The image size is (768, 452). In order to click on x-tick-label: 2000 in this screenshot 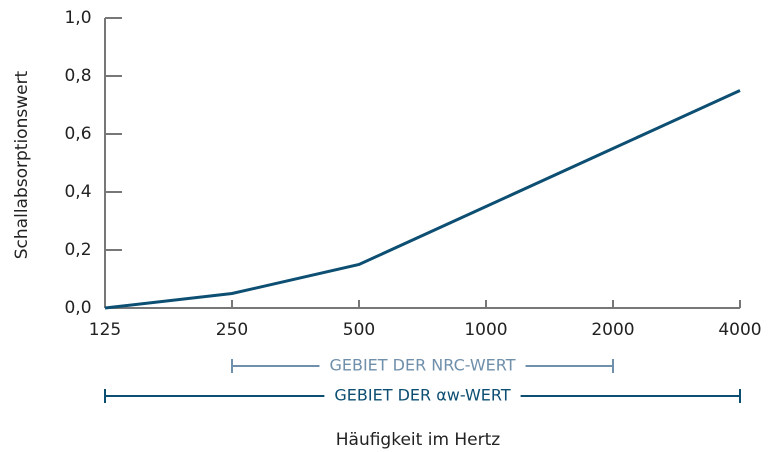, I will do `click(612, 330)`.